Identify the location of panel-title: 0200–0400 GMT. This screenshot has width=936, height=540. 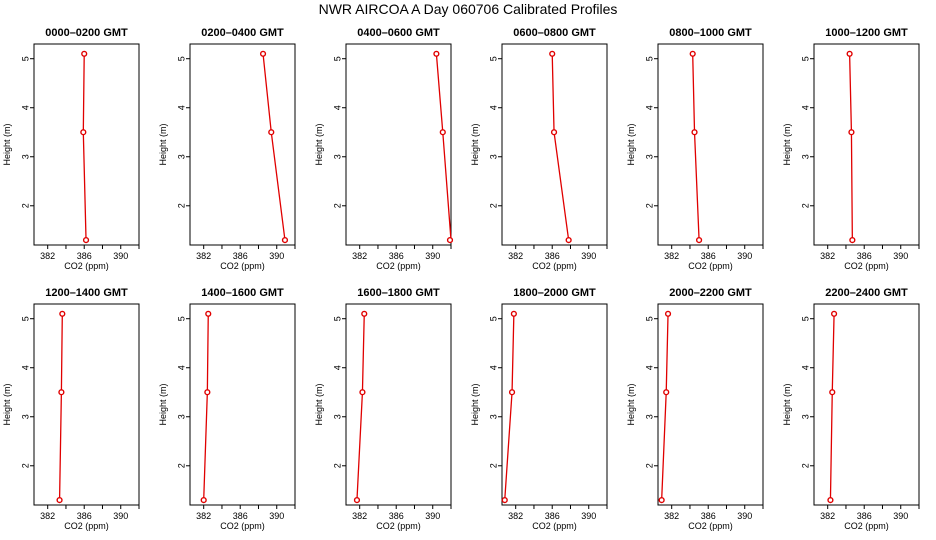
(242, 33).